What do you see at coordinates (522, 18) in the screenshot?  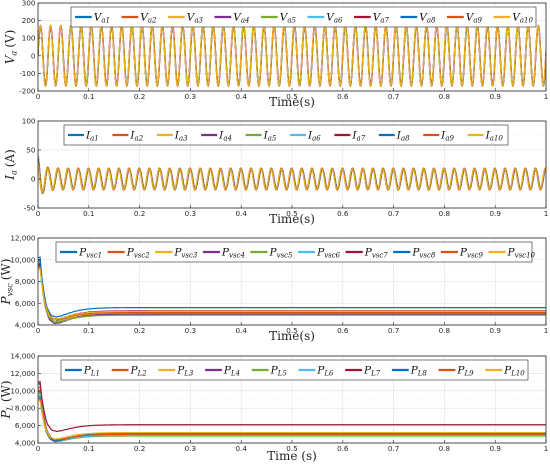 I see `legend-entry-v-a10: Va10` at bounding box center [522, 18].